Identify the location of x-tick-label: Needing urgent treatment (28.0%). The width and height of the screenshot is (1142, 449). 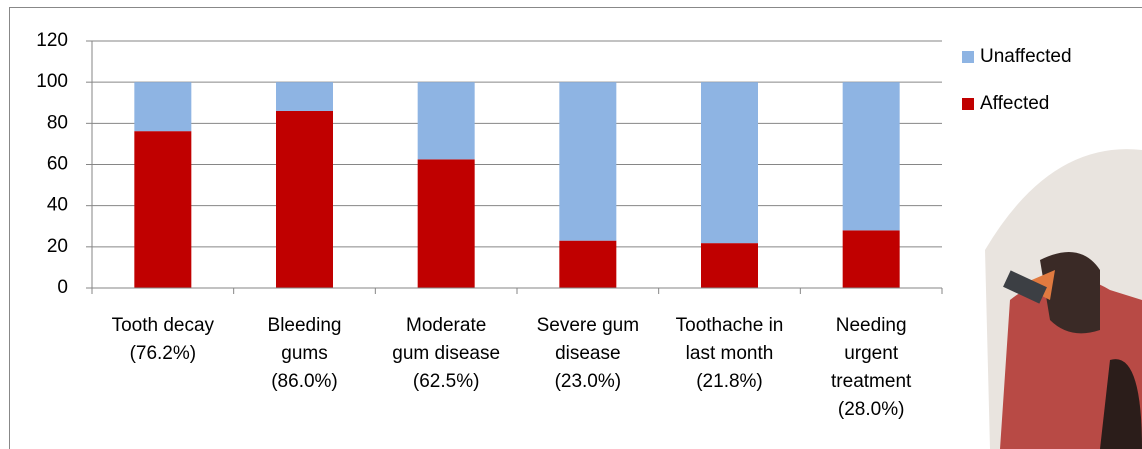
(871, 367).